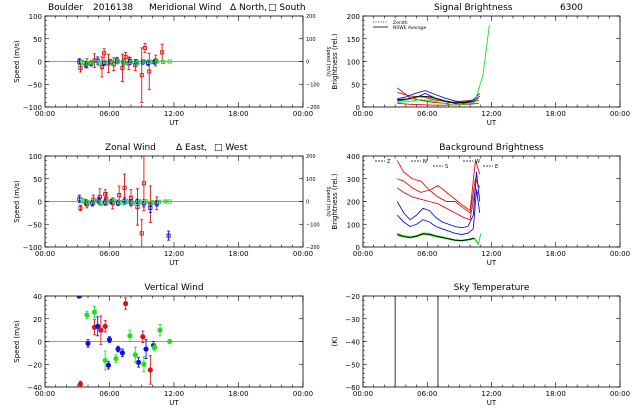 This screenshot has width=640, height=420. I want to click on panel-title-extra: 6300, so click(571, 8).